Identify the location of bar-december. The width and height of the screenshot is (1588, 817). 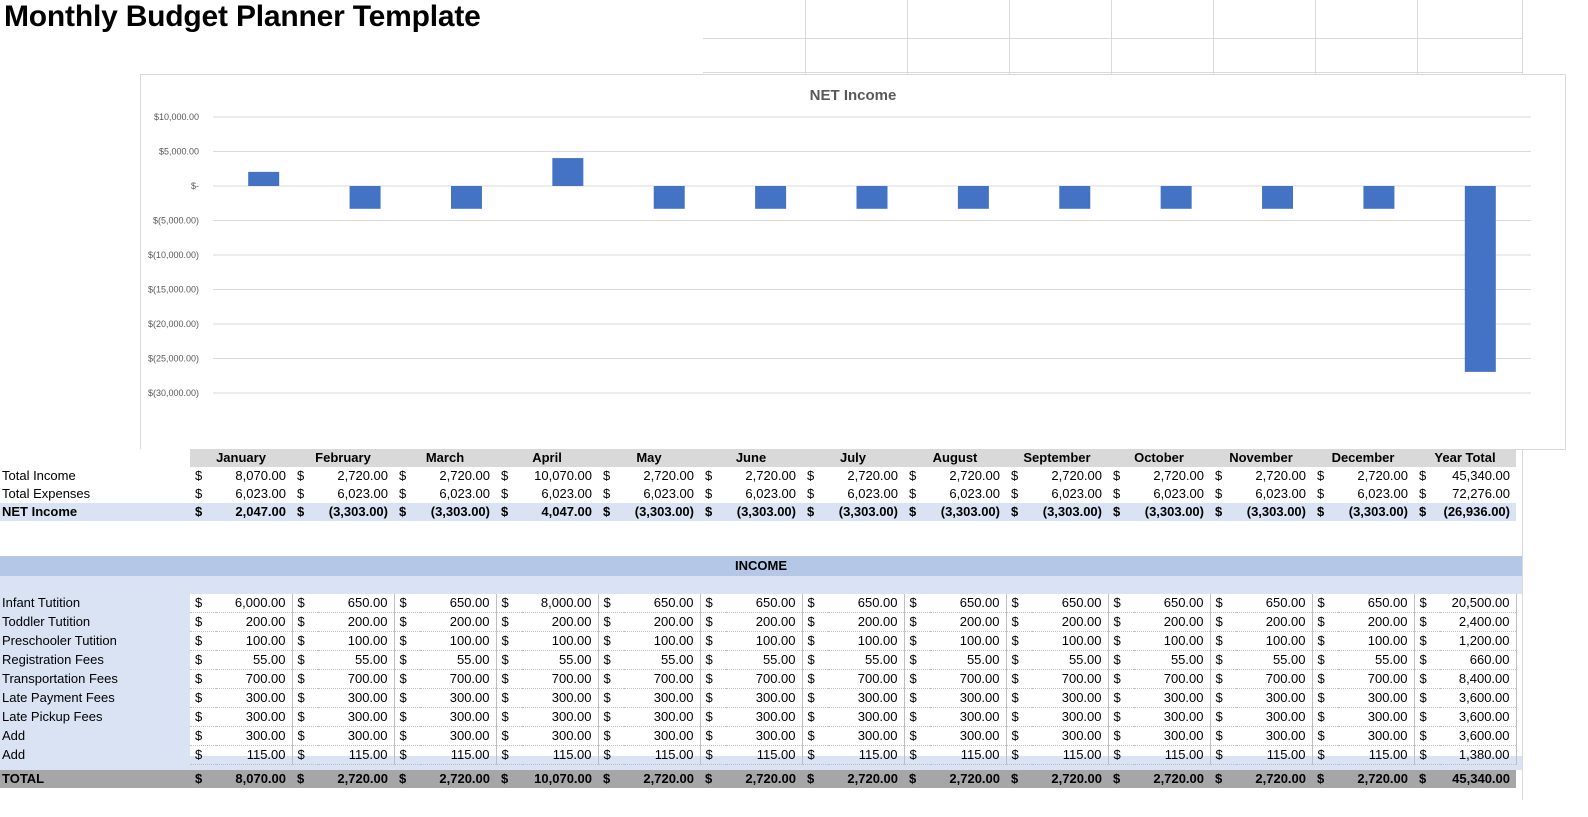
(1379, 197).